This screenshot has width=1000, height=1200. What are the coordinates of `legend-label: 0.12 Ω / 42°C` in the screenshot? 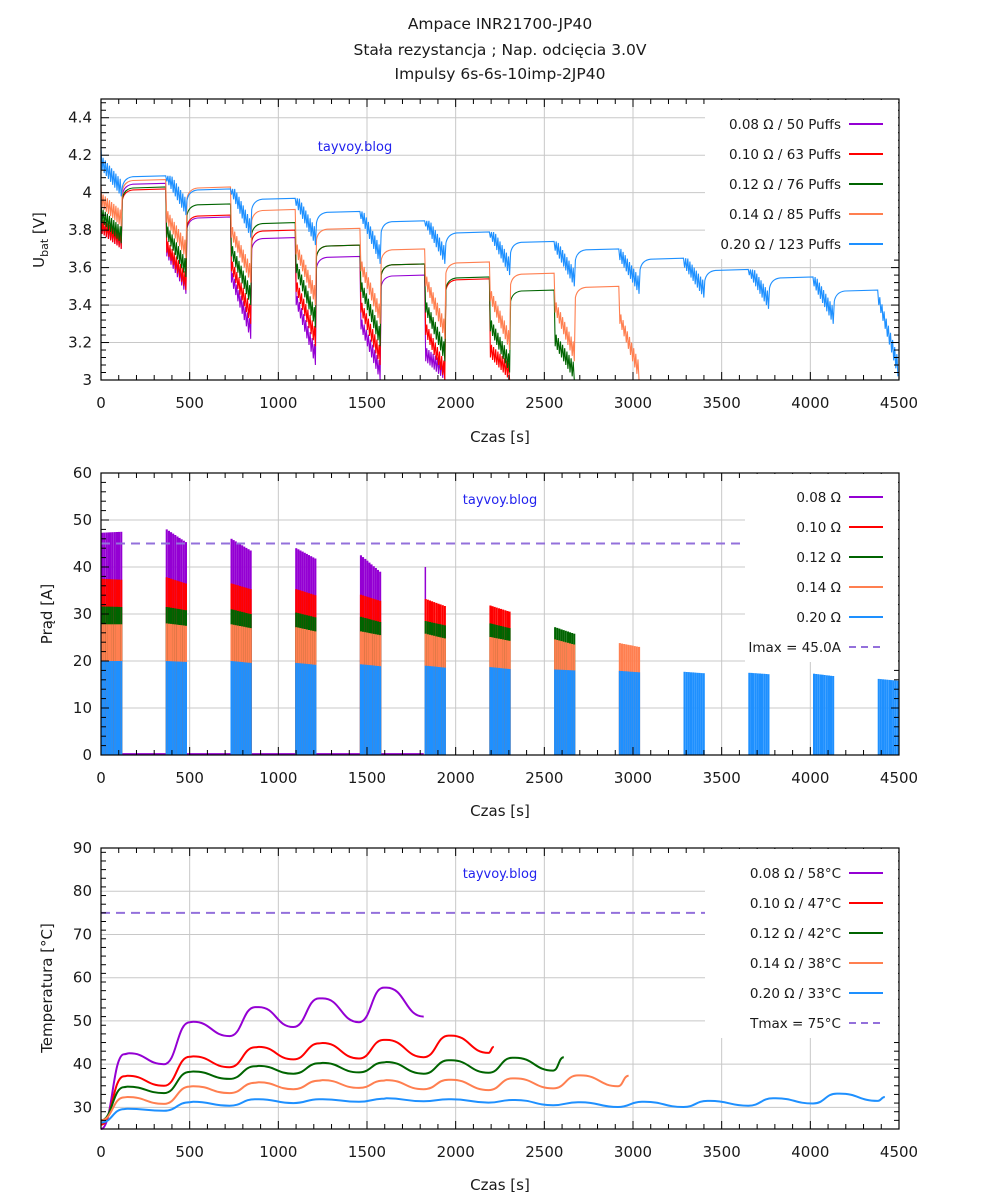 It's located at (795, 934).